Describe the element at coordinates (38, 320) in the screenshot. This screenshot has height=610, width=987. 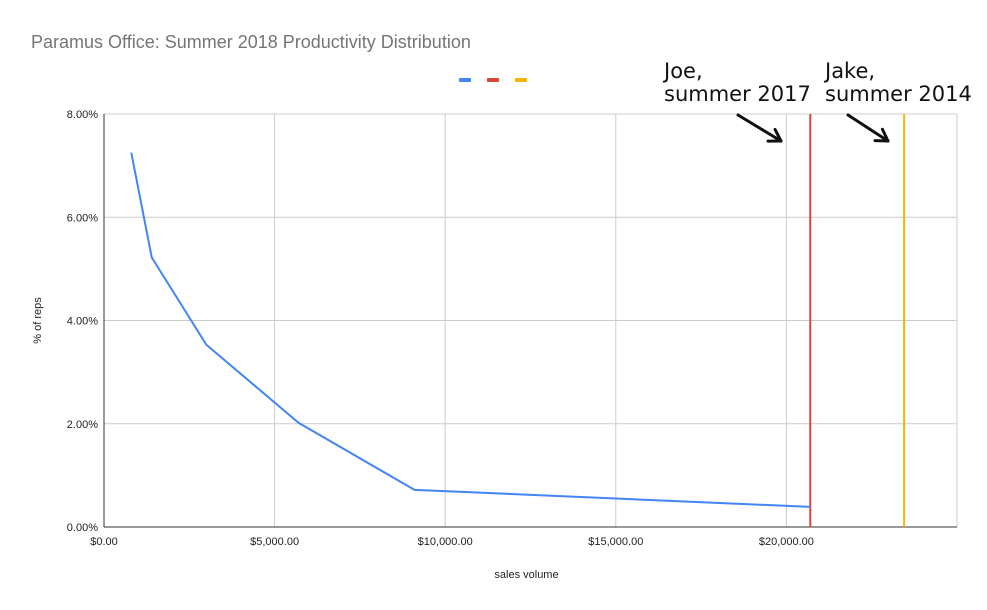
I see `y-axis-label: % of reps` at that location.